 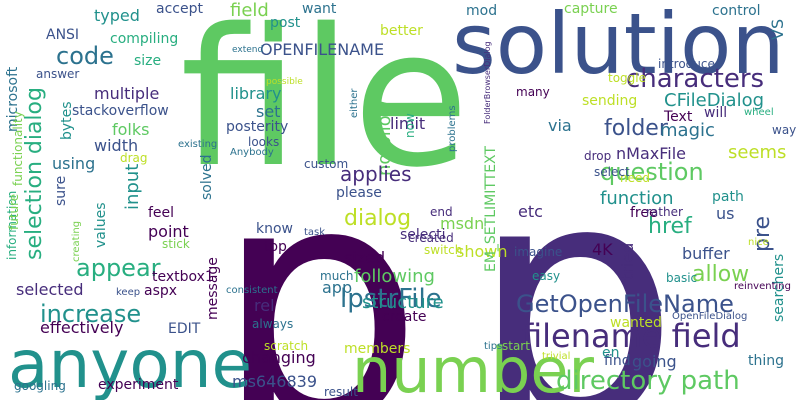 What do you see at coordinates (631, 336) in the screenshot?
I see `cloud-word: filename field` at bounding box center [631, 336].